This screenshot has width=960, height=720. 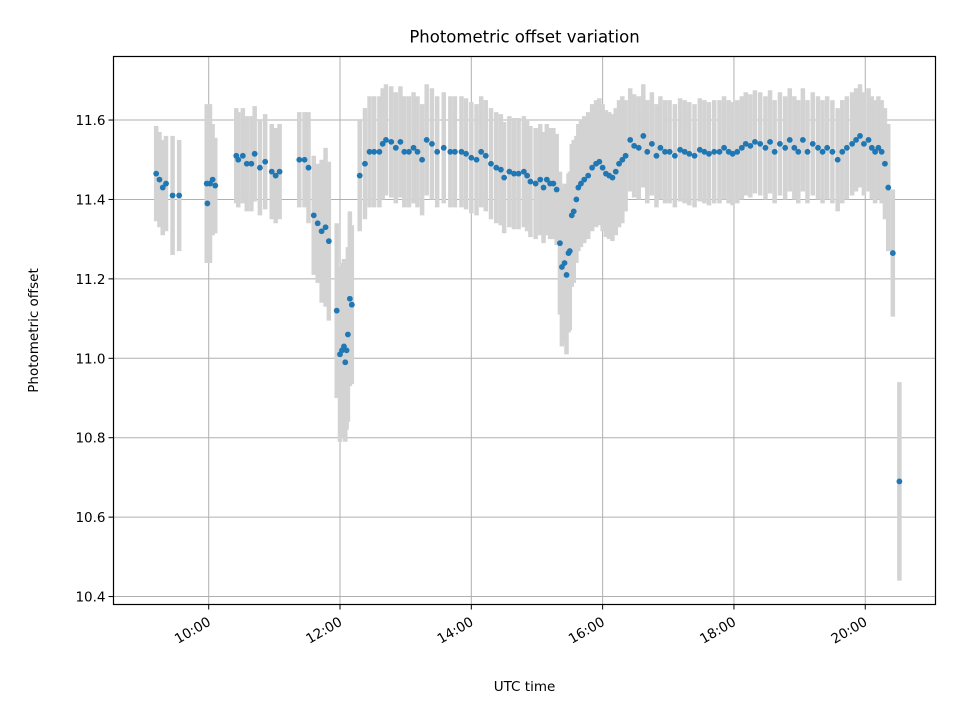 What do you see at coordinates (90, 121) in the screenshot?
I see `y-tick-label: 11.6` at bounding box center [90, 121].